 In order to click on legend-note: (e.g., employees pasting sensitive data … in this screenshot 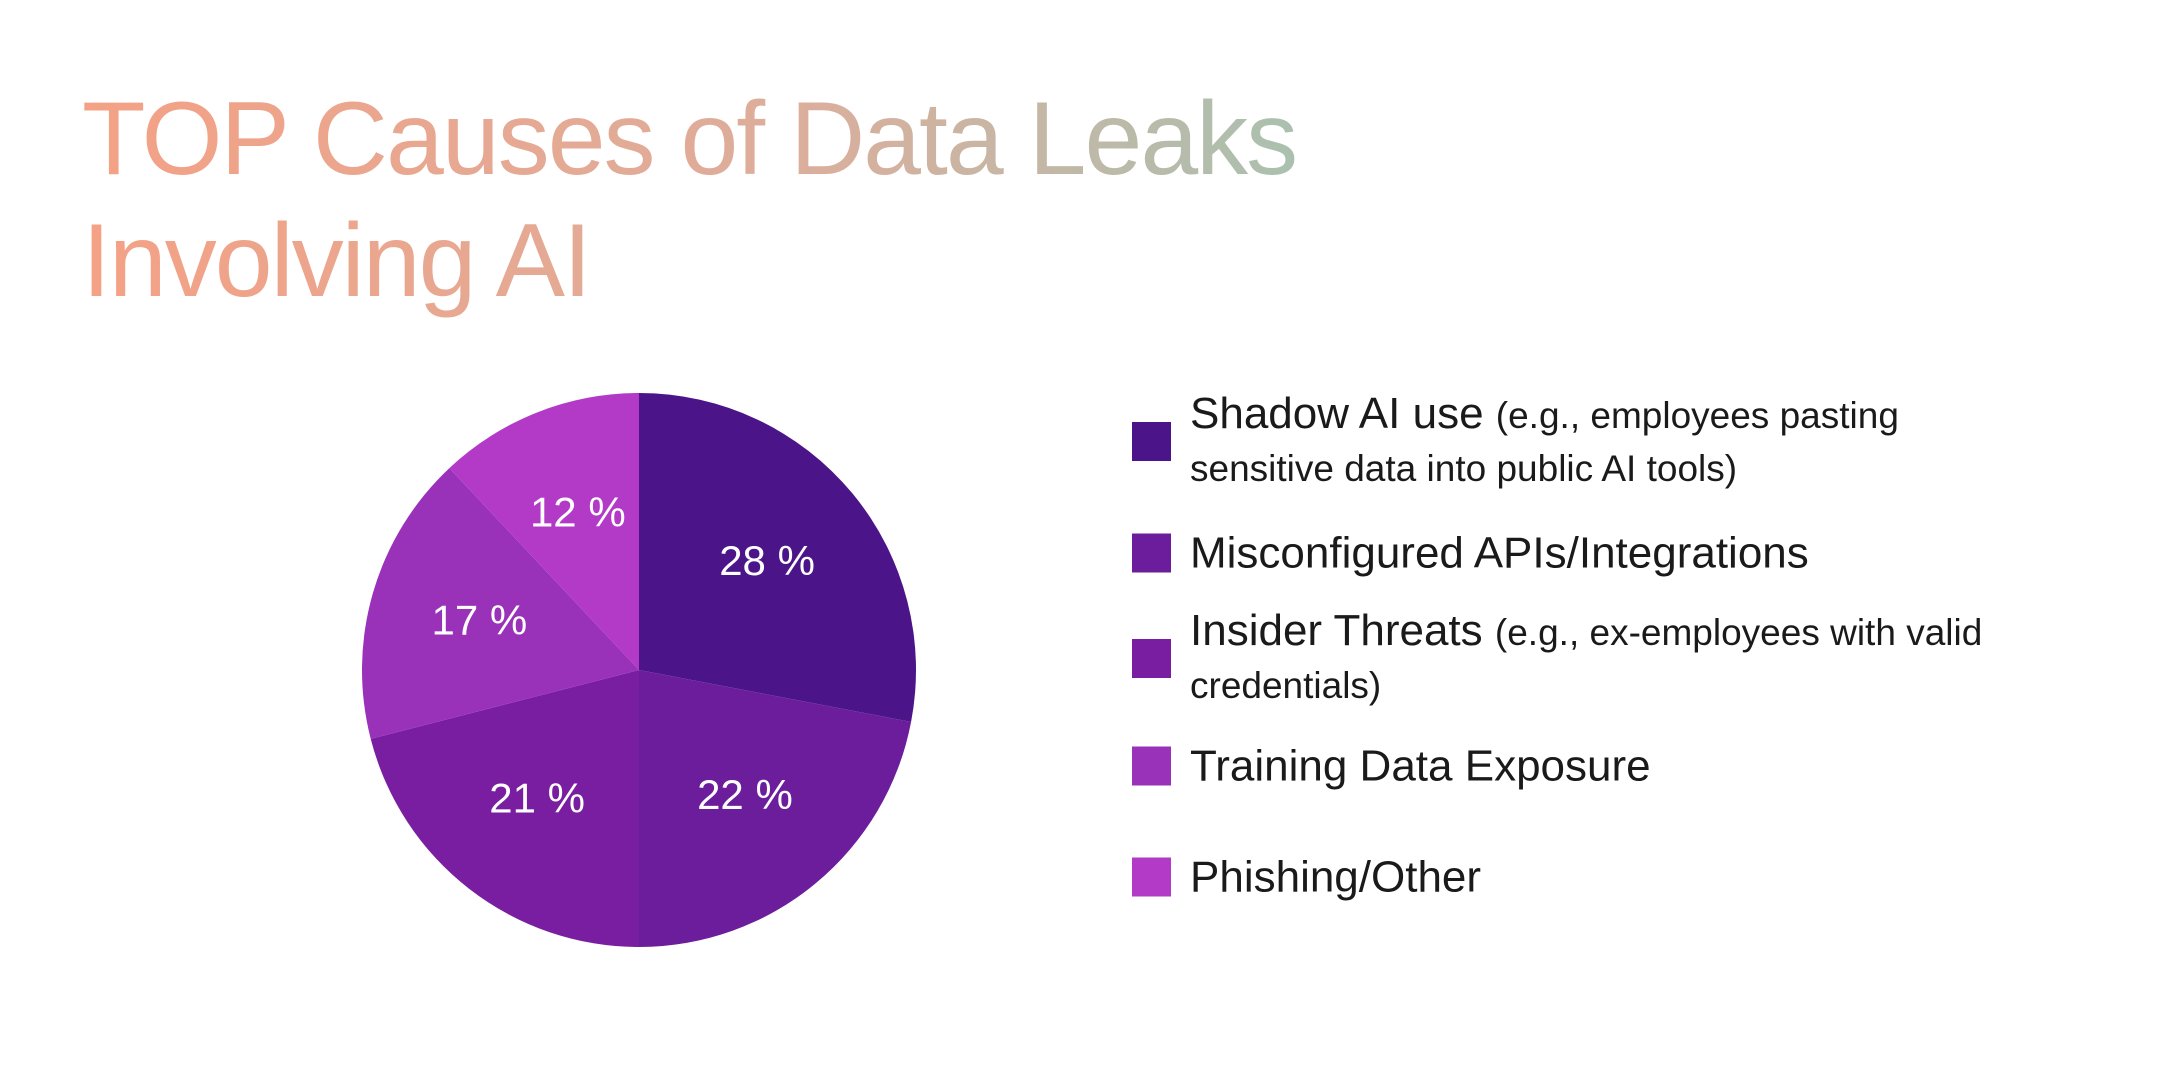, I will do `click(1544, 442)`.